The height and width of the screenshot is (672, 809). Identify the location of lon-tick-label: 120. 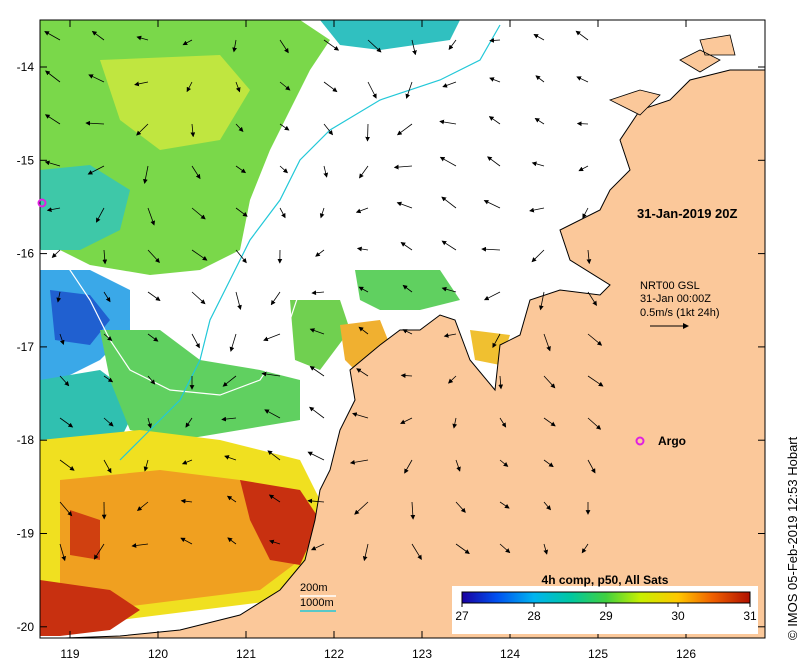
(158, 654).